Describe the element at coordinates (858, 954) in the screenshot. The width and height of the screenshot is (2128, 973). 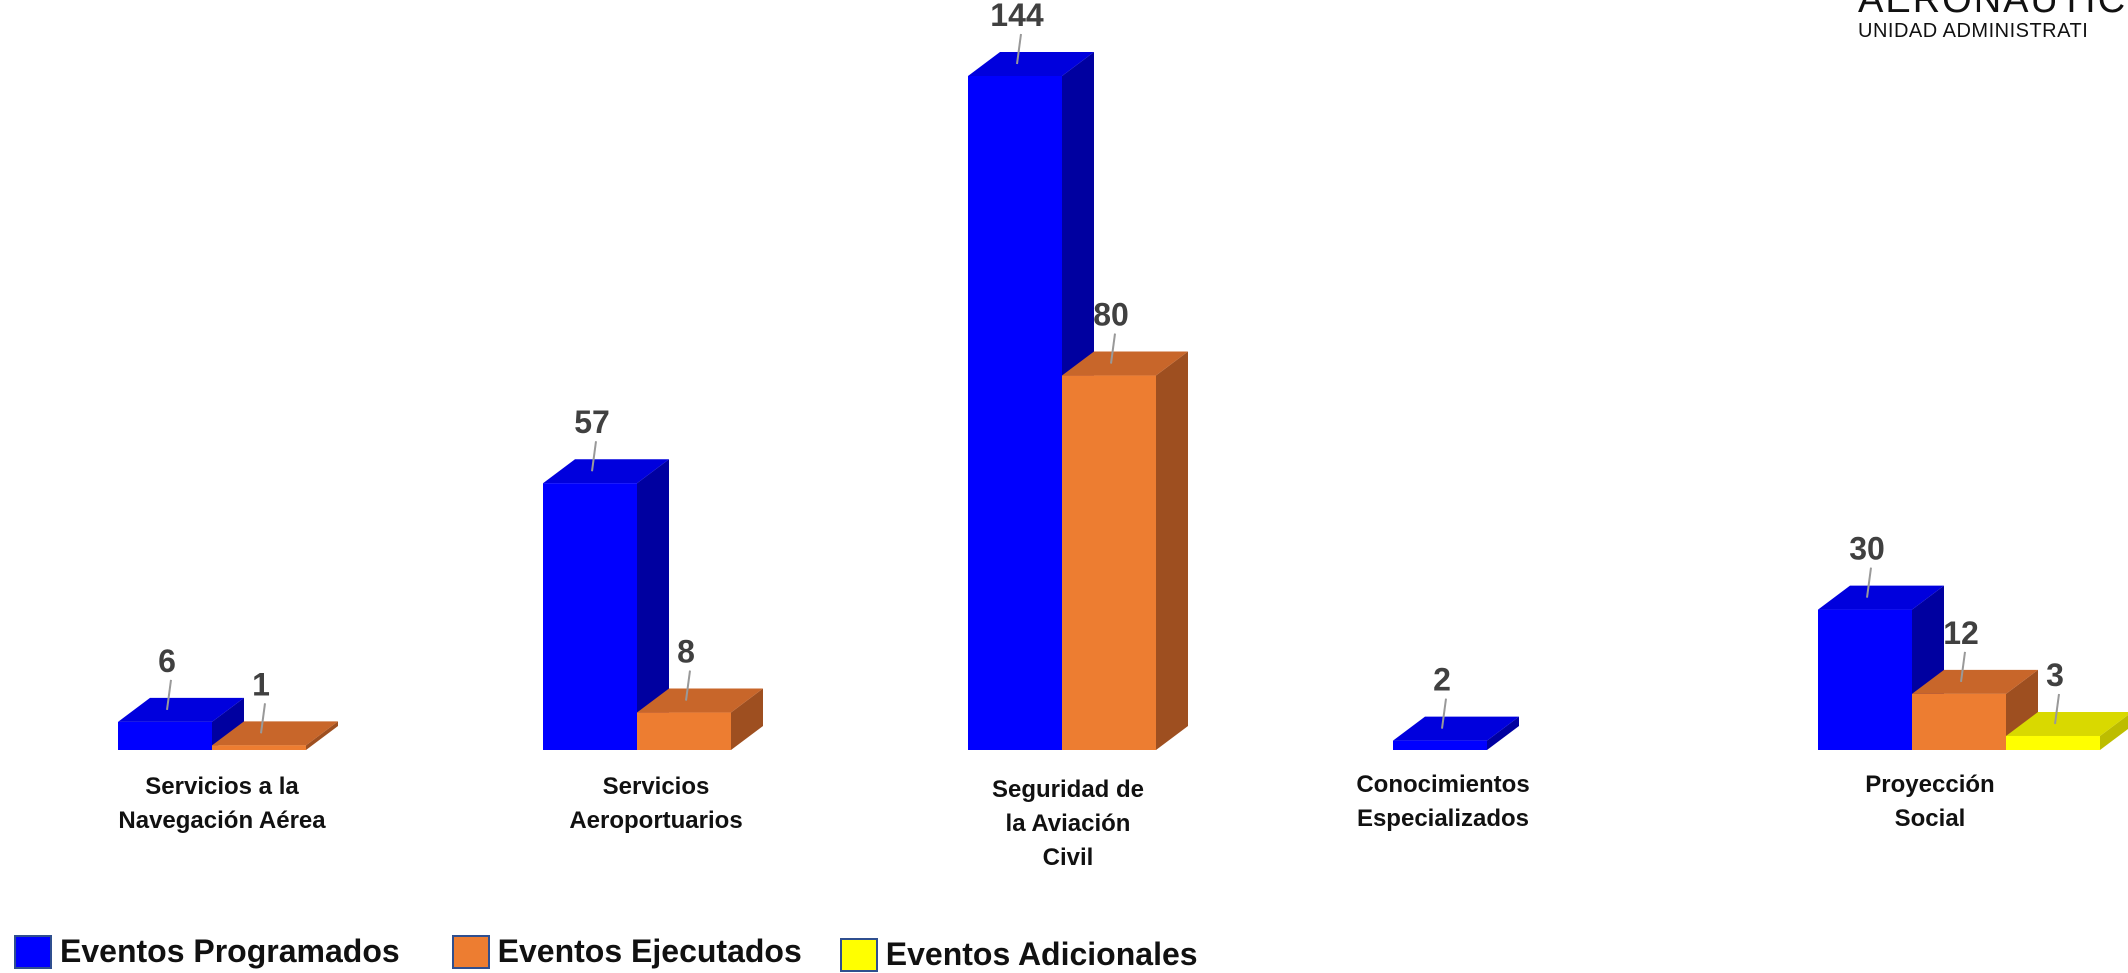
I see `legend-swatch-adicionales` at that location.